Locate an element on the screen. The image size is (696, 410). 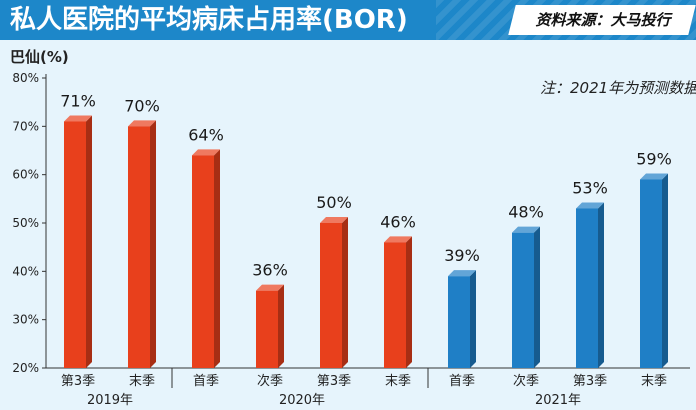
data-label: 46% is located at coordinates (398, 221).